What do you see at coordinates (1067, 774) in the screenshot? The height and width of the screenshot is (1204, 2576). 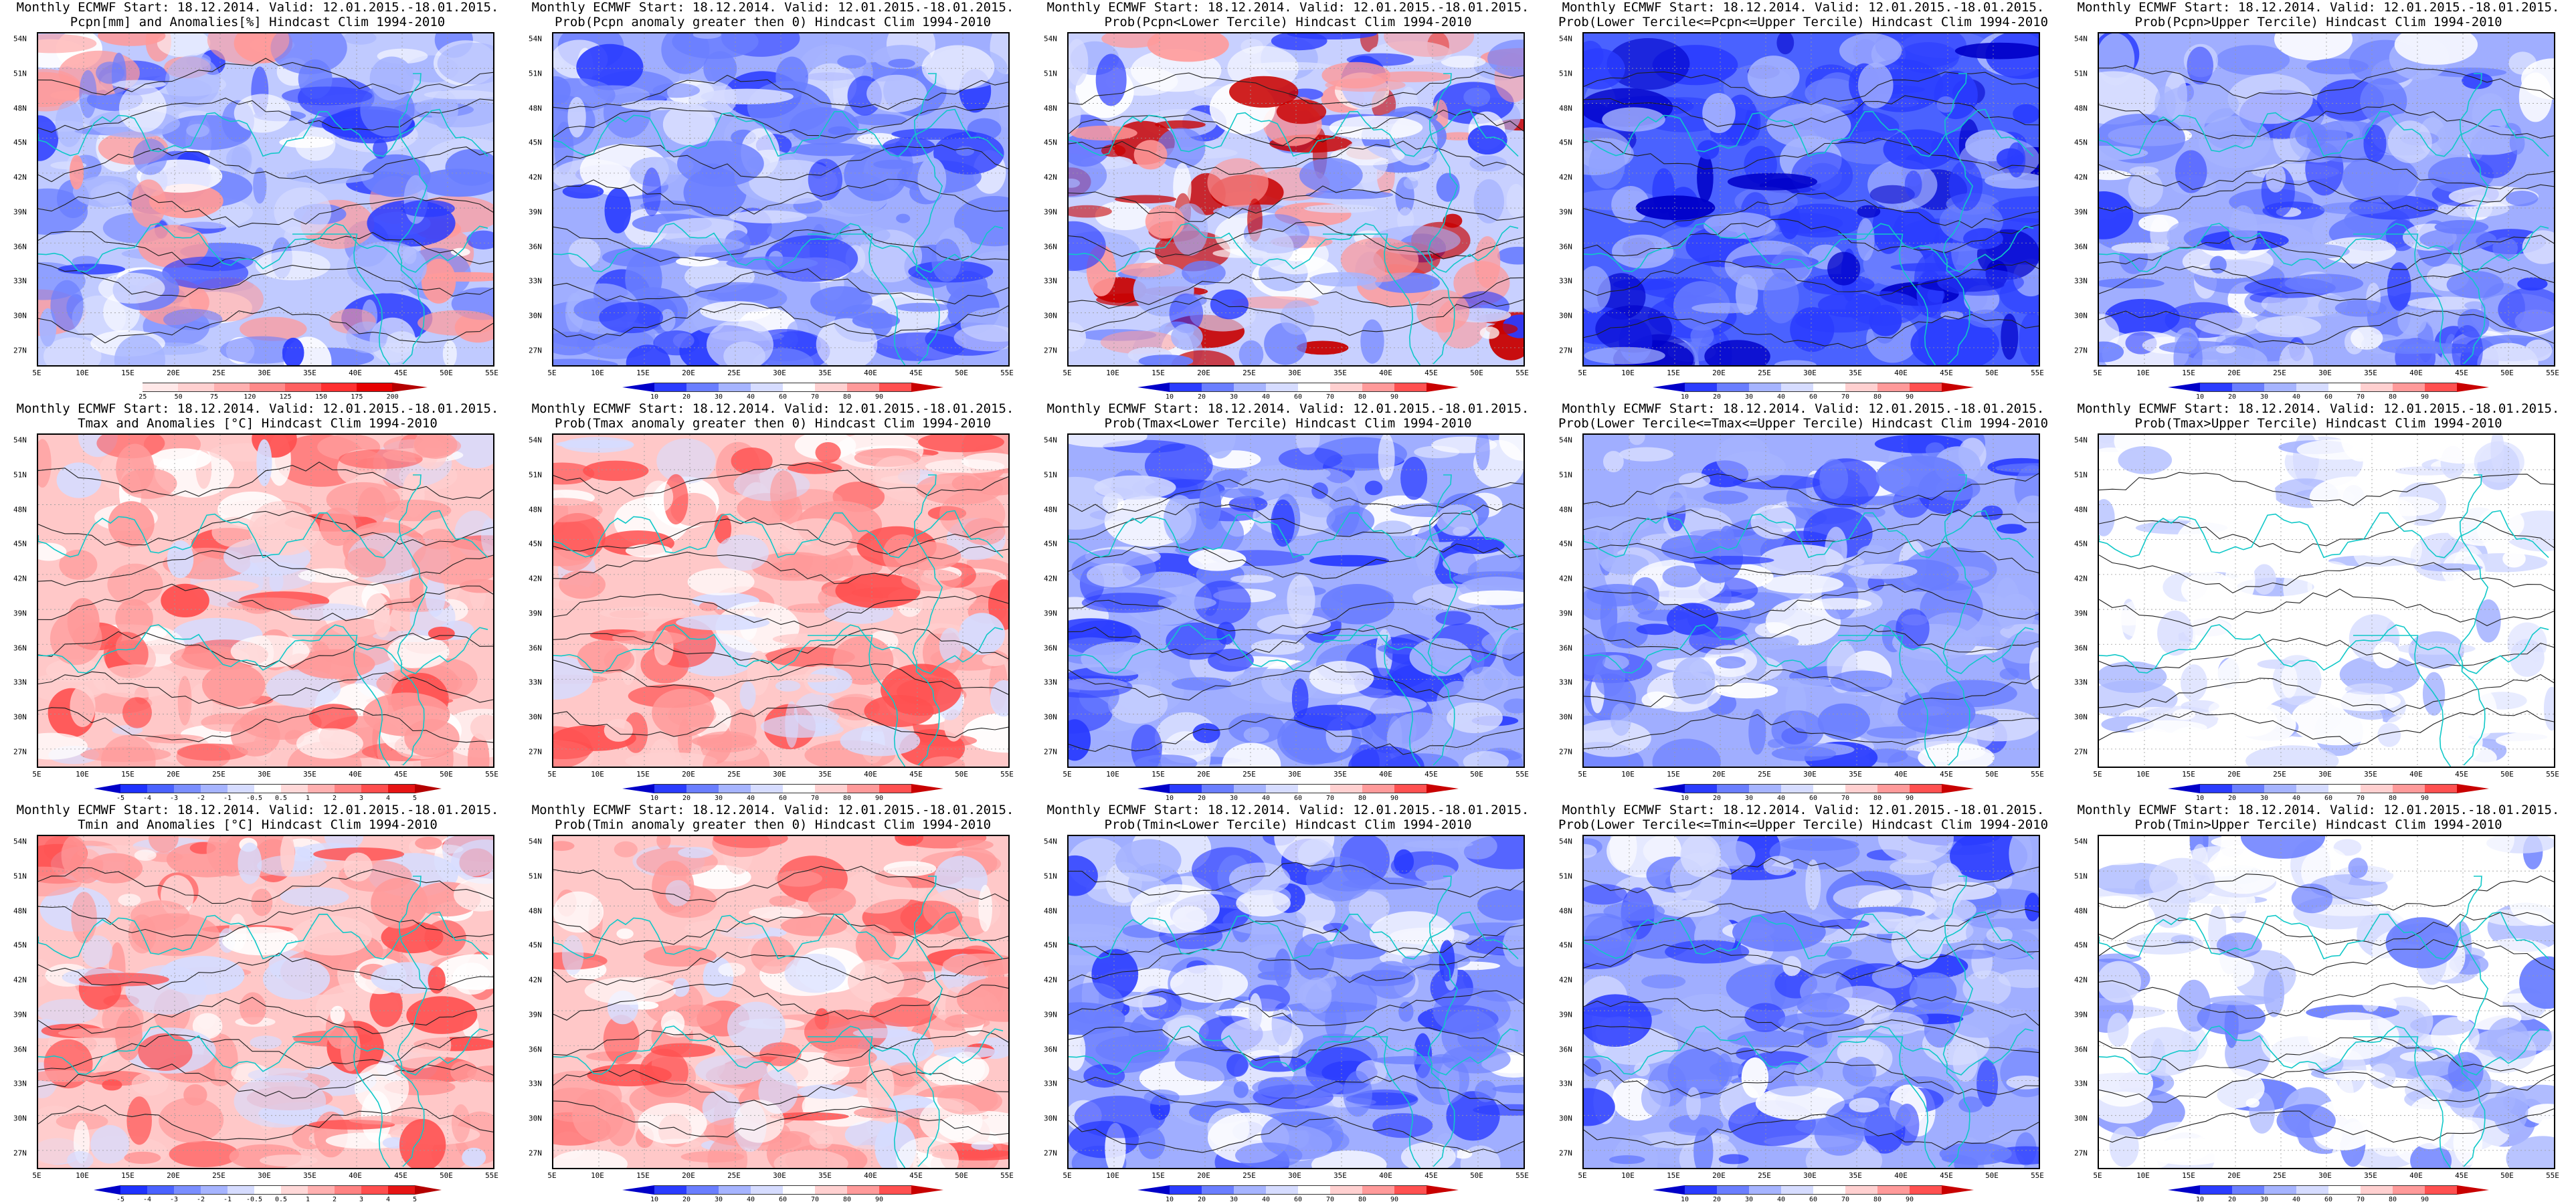 I see `longitude-label: 5E` at bounding box center [1067, 774].